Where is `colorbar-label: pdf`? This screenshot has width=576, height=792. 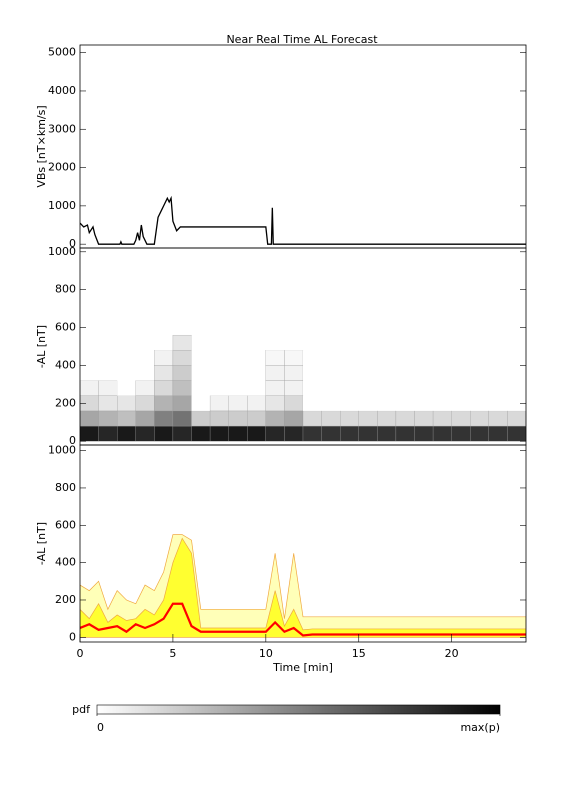 colorbar-label: pdf is located at coordinates (81, 709).